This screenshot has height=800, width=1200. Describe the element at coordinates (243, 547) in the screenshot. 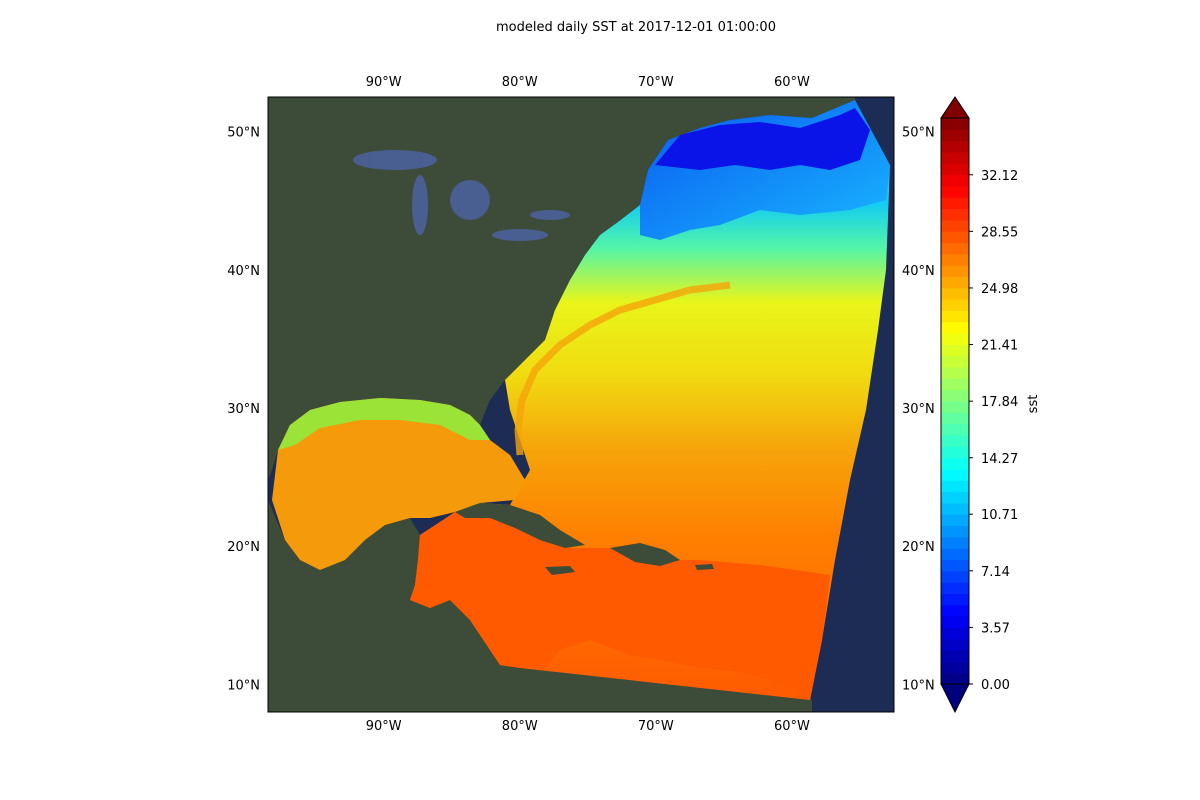

I see `lat-tick-label-left: 20°N` at that location.